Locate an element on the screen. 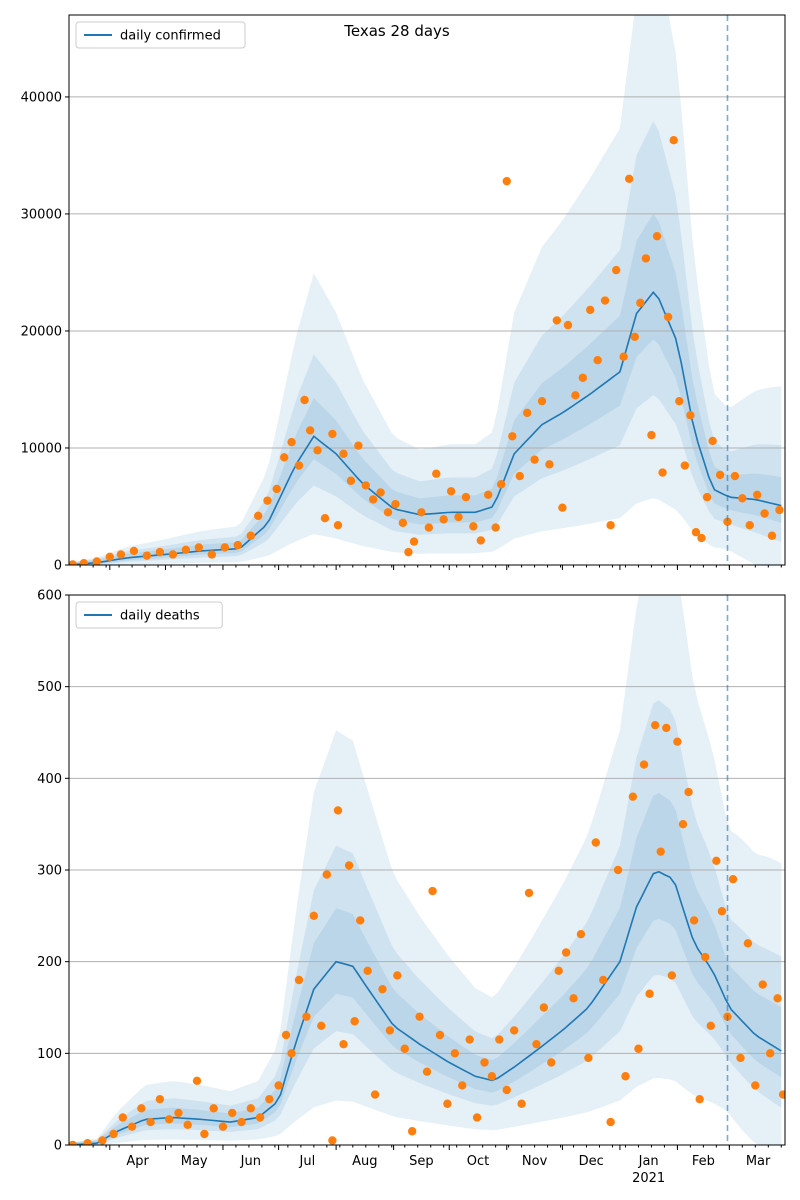  deaths-legend: daily deaths is located at coordinates (149, 615).